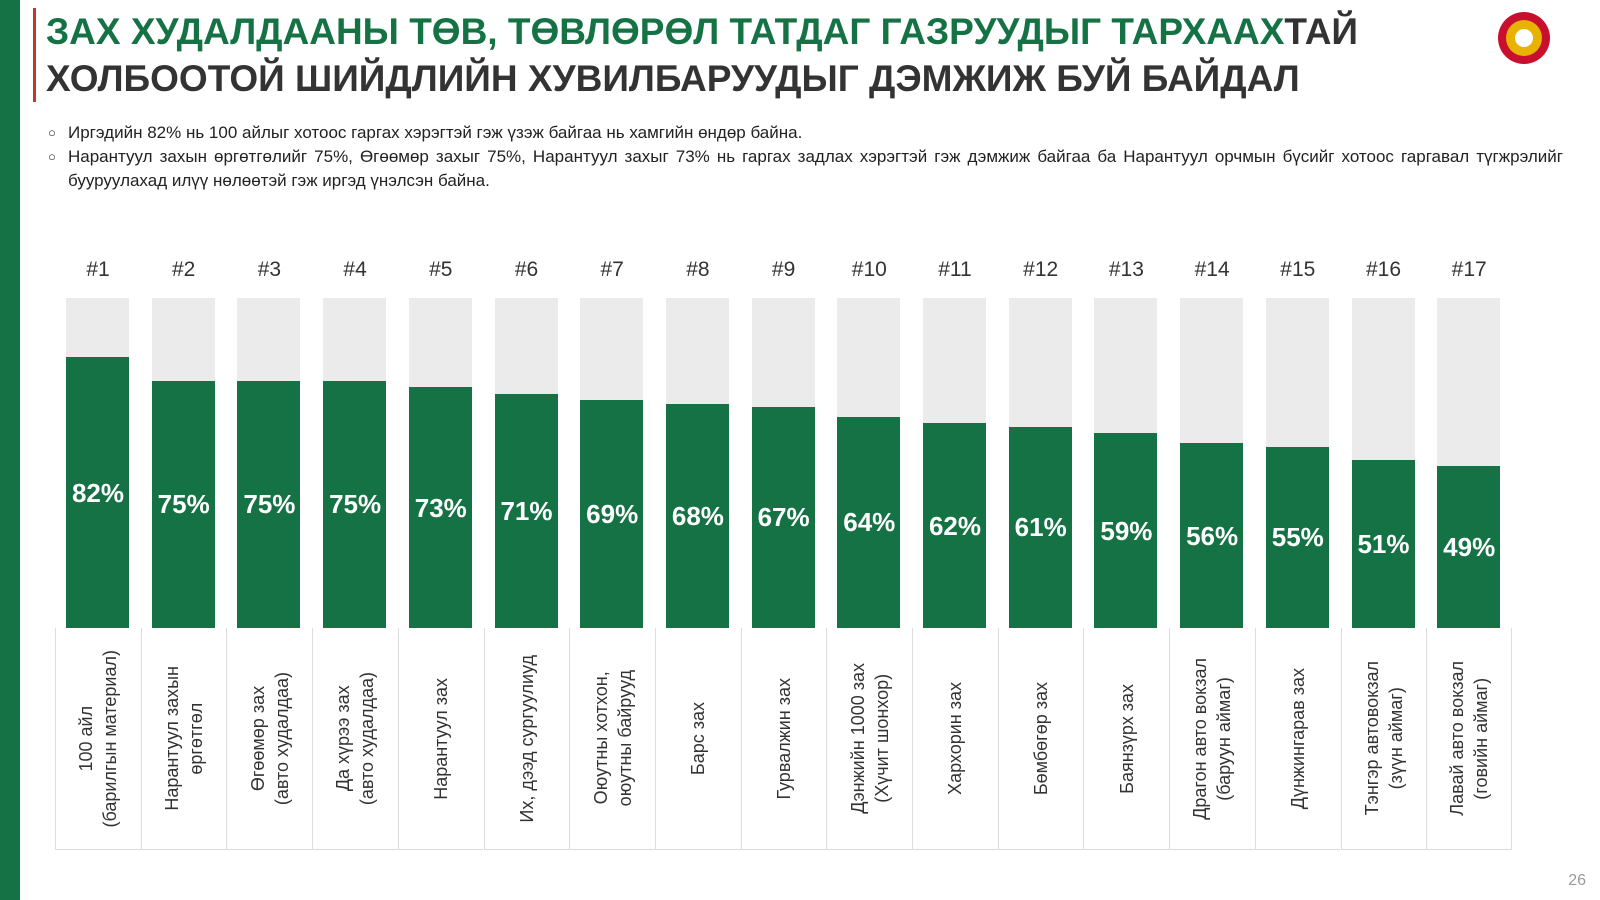  What do you see at coordinates (1212, 269) in the screenshot?
I see `rank-label: #14` at bounding box center [1212, 269].